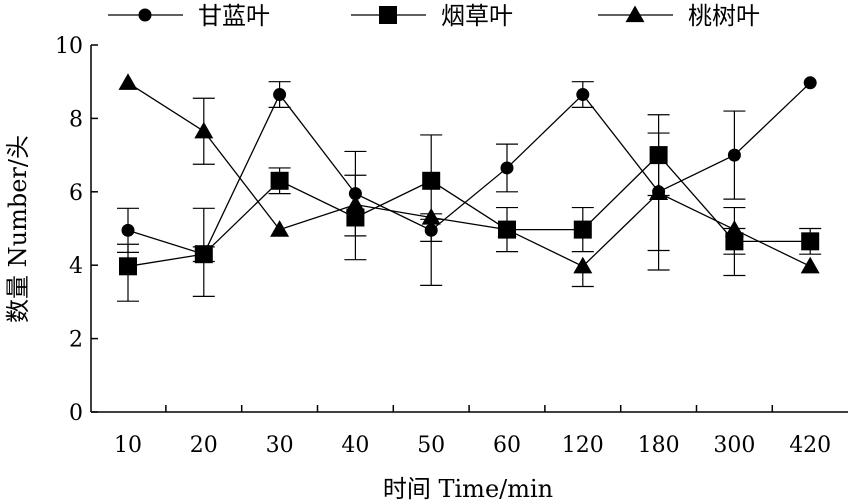  I want to click on legend-label: 烟草叶, so click(477, 16).